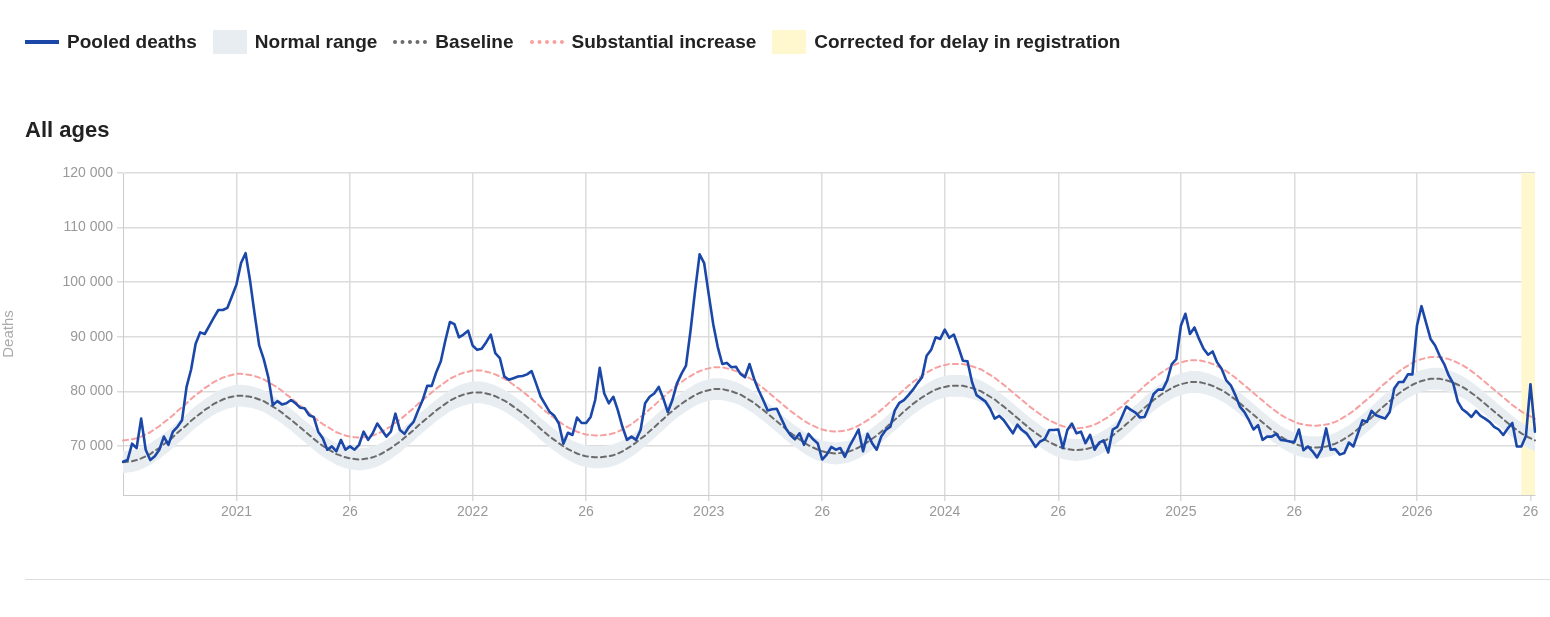  What do you see at coordinates (88, 171) in the screenshot?
I see `y-tick-label: 120 000` at bounding box center [88, 171].